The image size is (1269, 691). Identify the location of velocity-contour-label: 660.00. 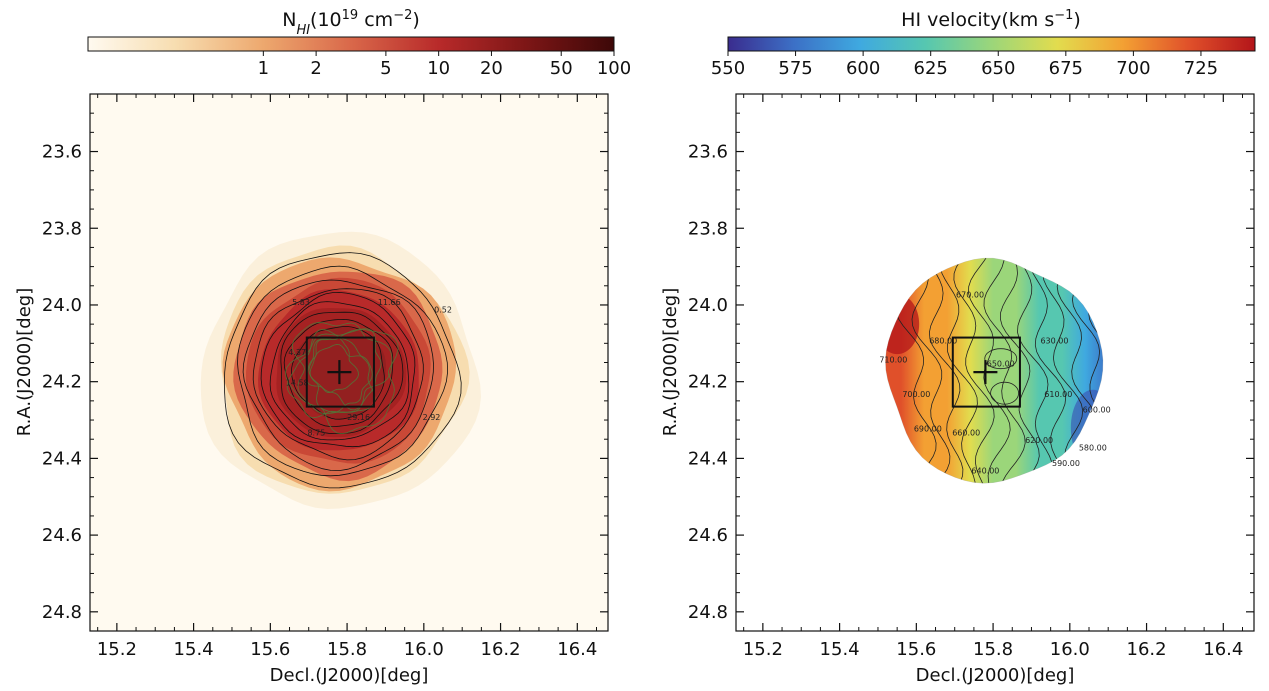
(966, 432).